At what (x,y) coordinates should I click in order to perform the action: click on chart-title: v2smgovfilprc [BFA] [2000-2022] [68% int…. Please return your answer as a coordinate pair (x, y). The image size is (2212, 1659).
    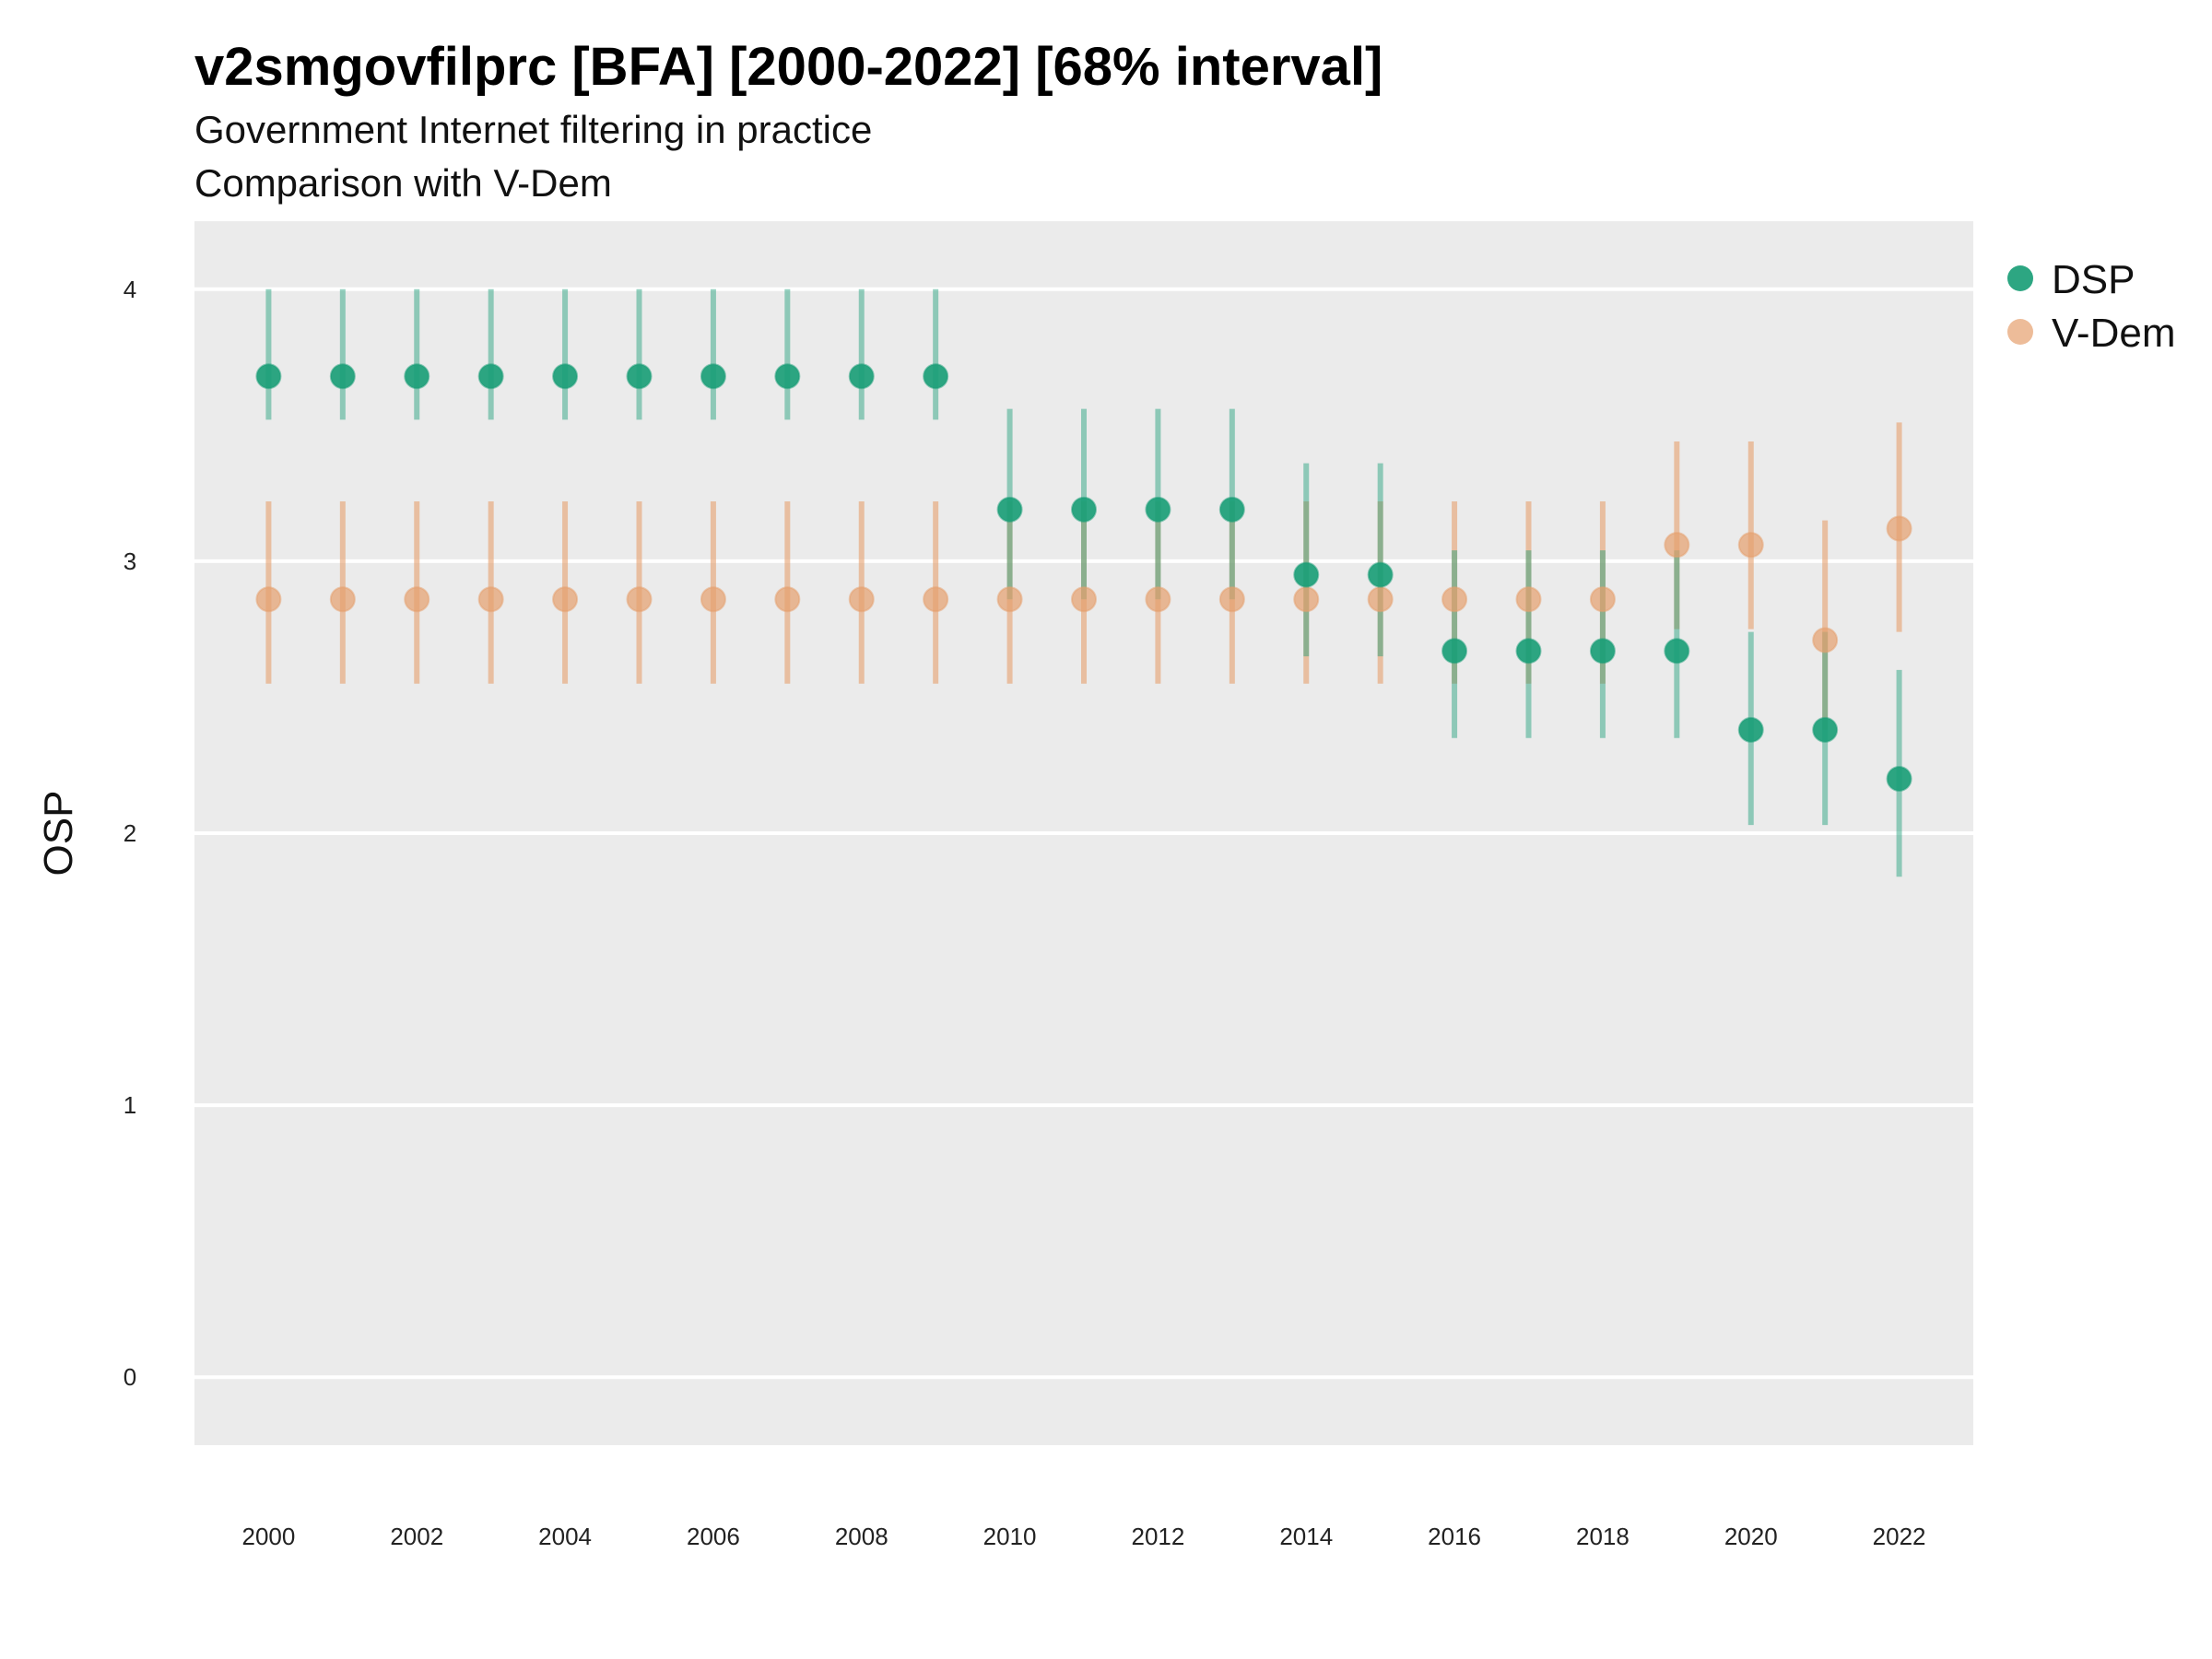
    Looking at the image, I should click on (788, 67).